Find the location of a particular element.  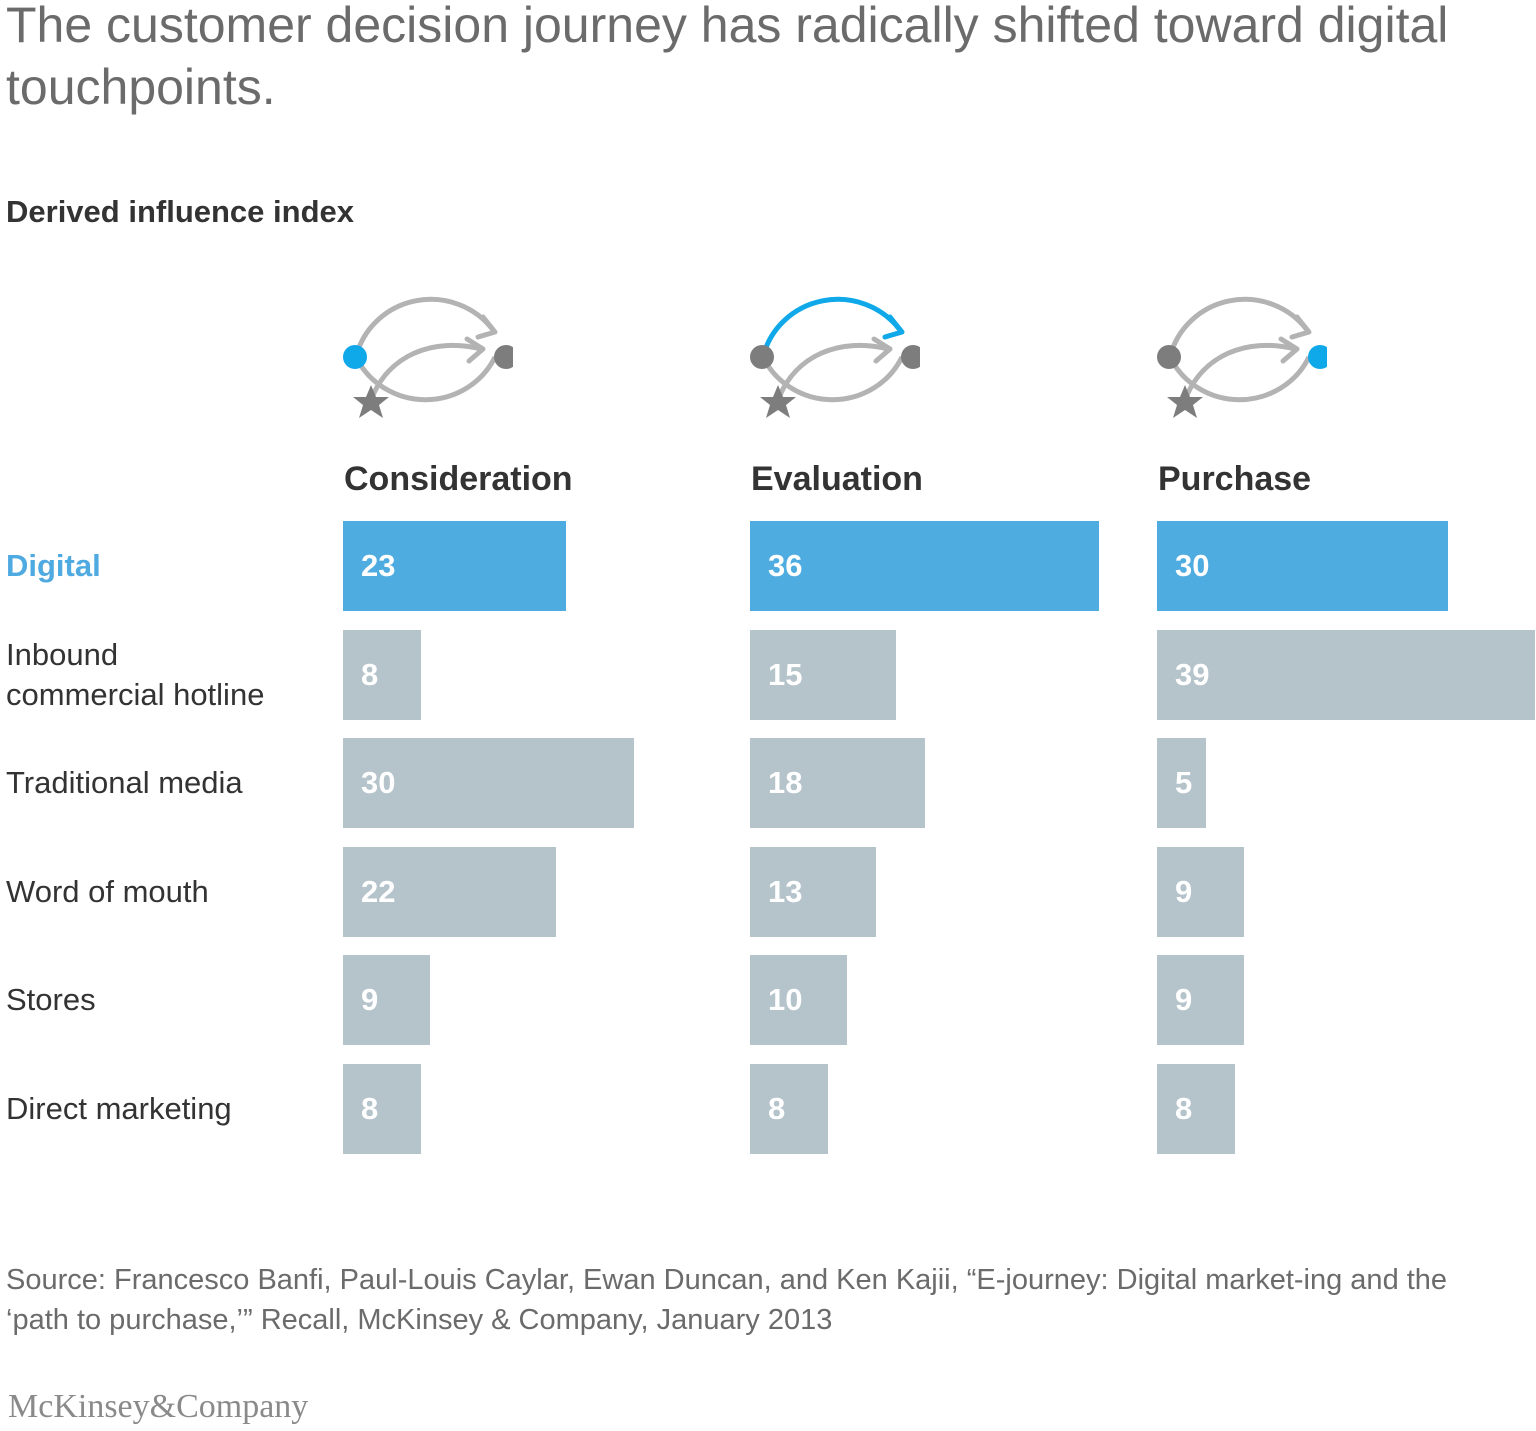

bar: 23 is located at coordinates (454, 566).